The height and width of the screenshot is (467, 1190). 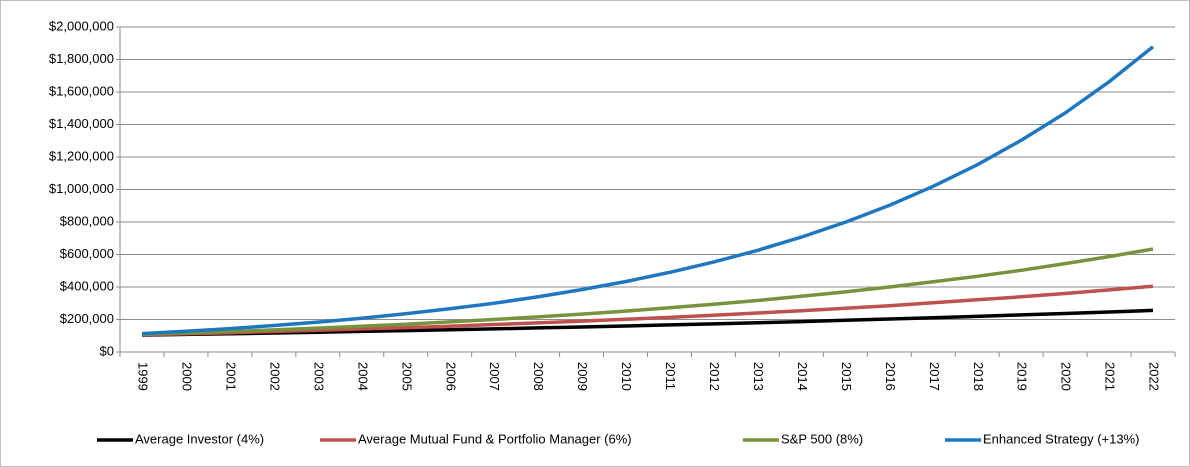 What do you see at coordinates (81, 90) in the screenshot?
I see `y-tick-label: $1,600,000` at bounding box center [81, 90].